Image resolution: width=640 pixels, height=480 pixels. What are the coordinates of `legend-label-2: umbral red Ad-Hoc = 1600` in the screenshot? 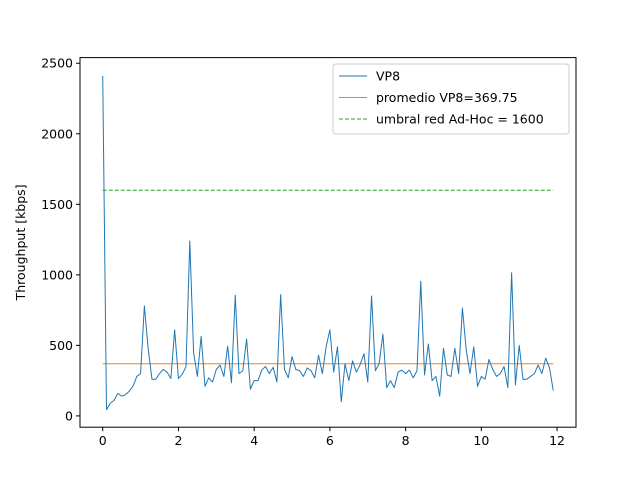 It's located at (460, 119).